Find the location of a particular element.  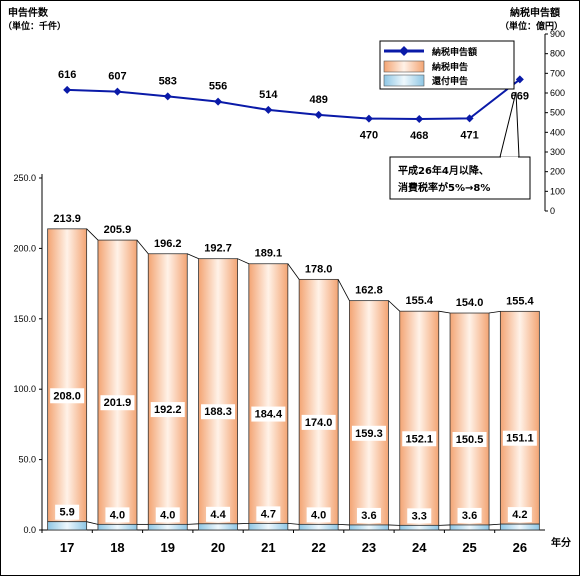

right-tick-label: 700 is located at coordinates (557, 73).